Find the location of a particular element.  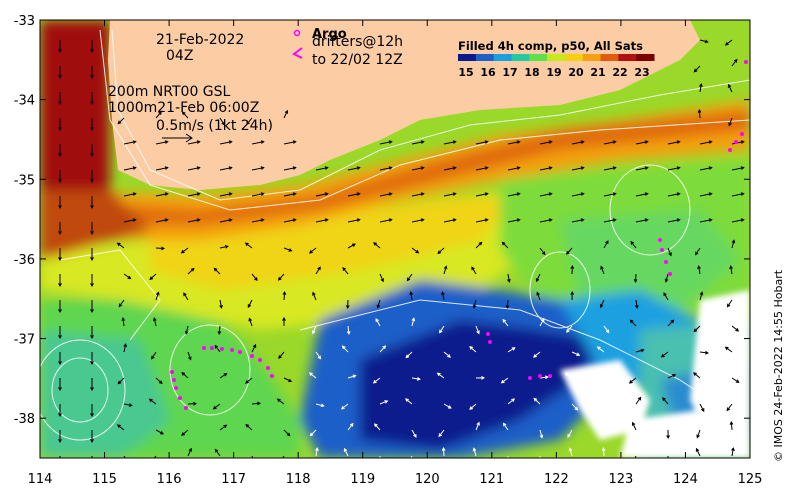

colorbar-label: 16 is located at coordinates (488, 72).